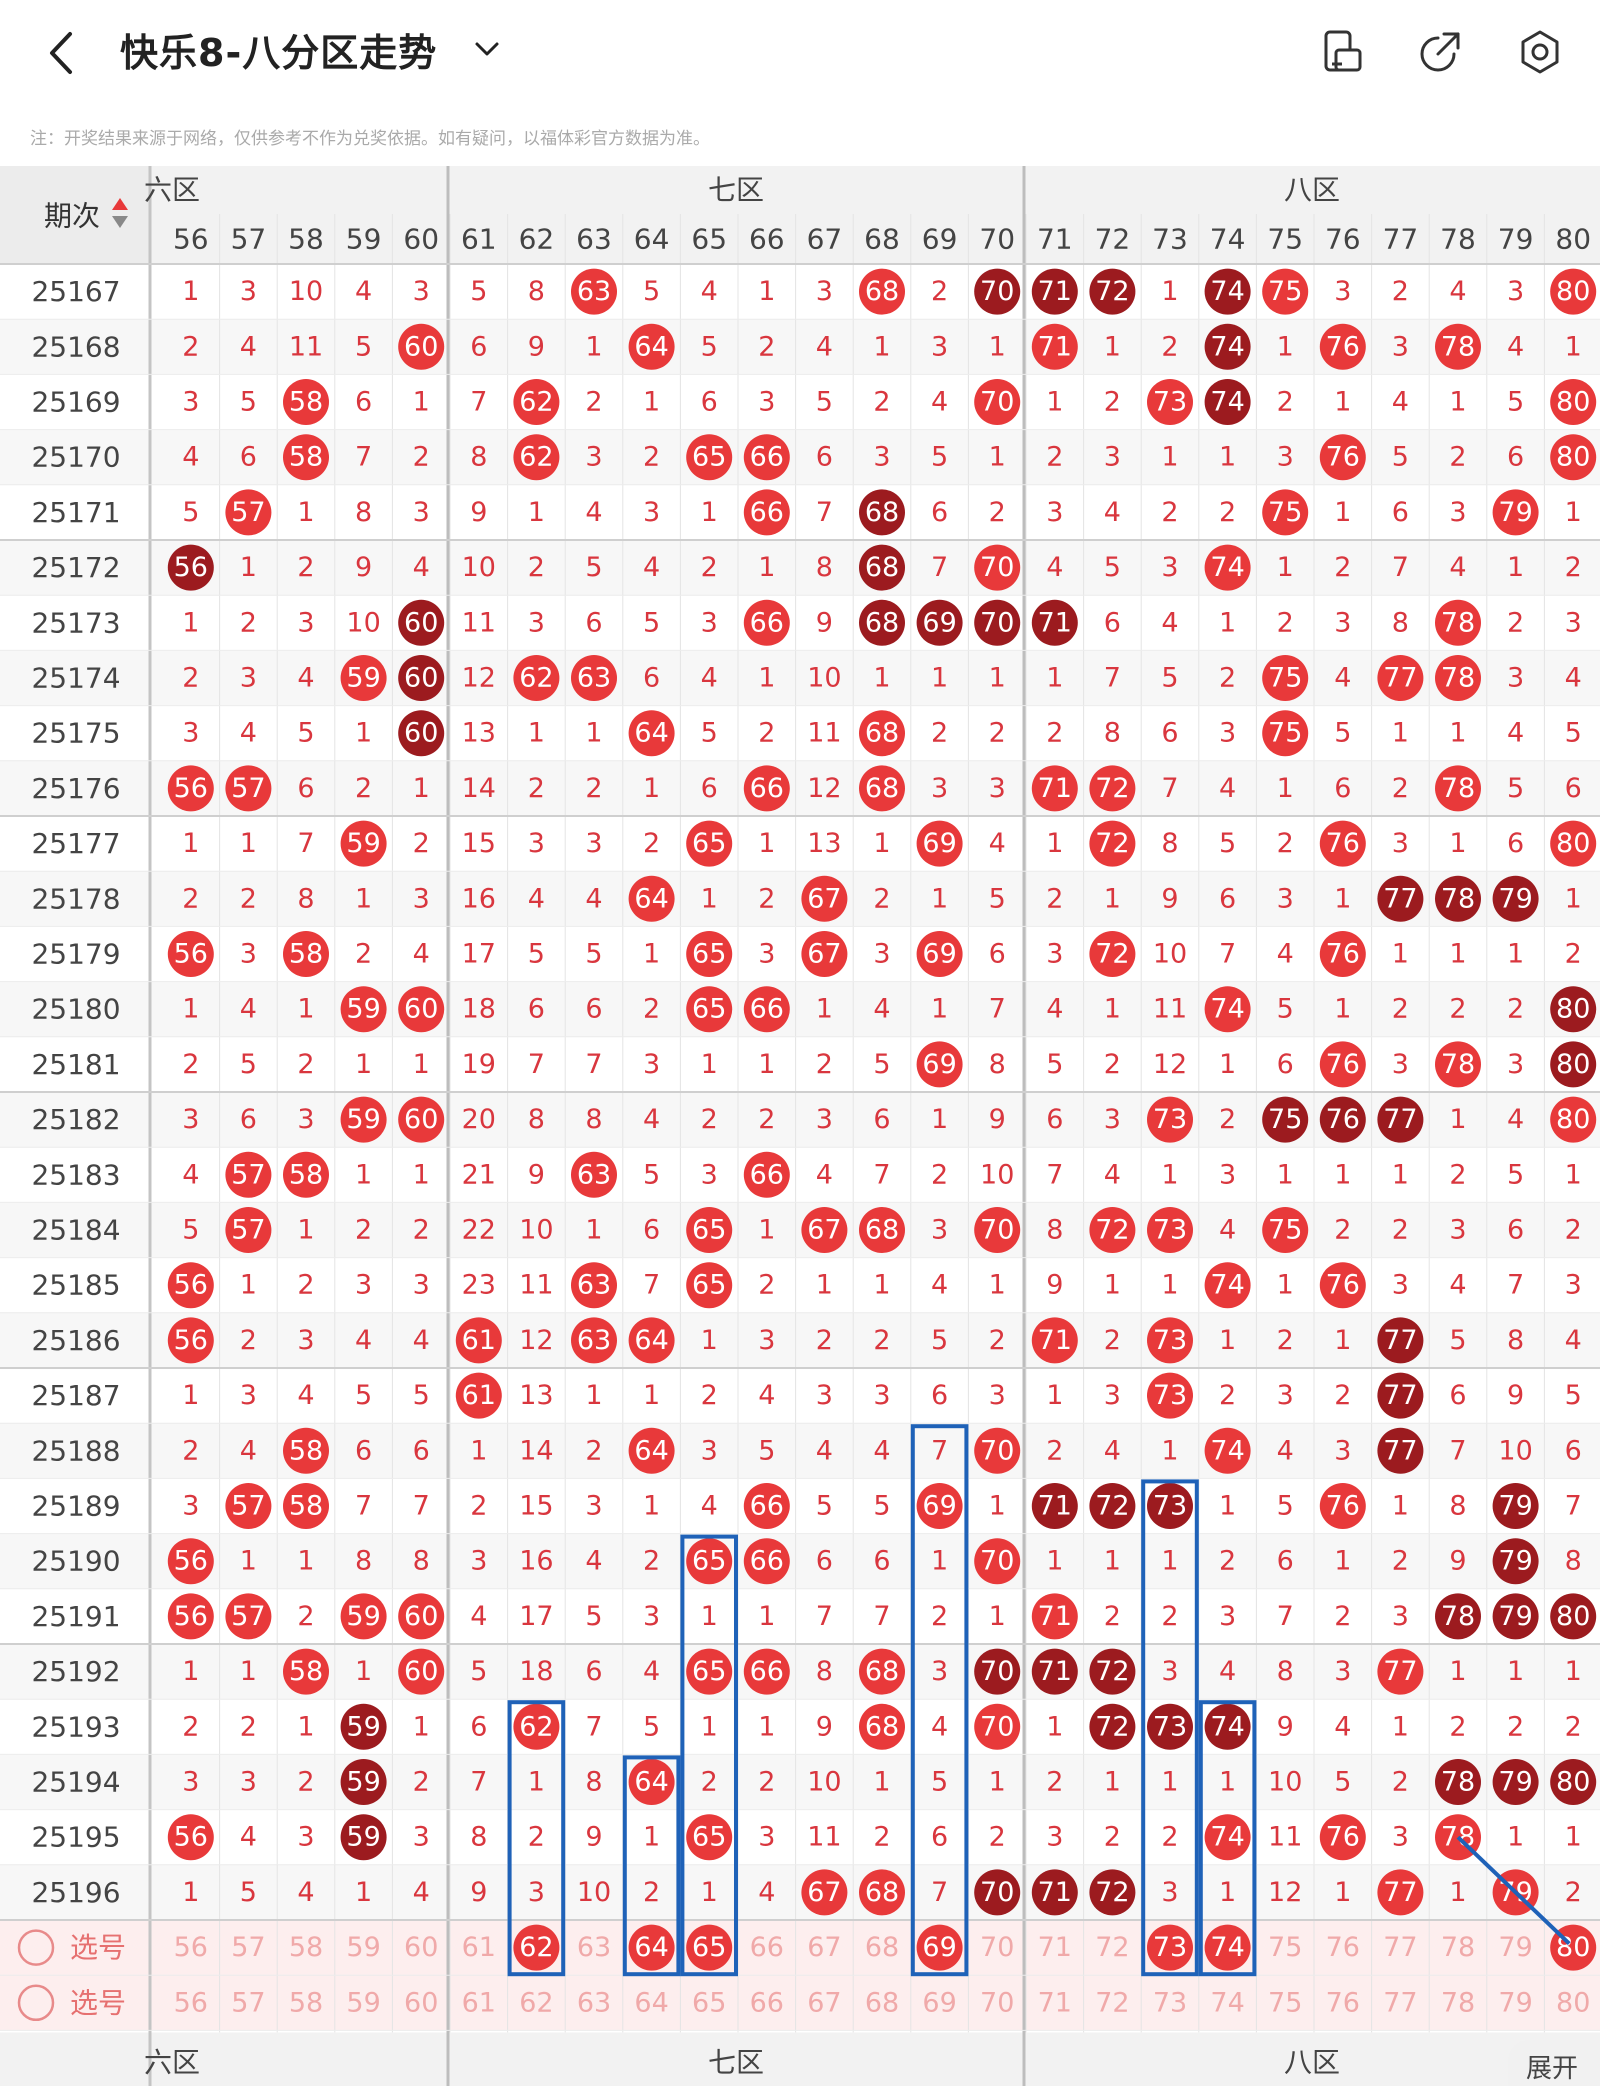 This screenshot has width=1600, height=2086. What do you see at coordinates (536, 2002) in the screenshot?
I see `select-number: 62` at bounding box center [536, 2002].